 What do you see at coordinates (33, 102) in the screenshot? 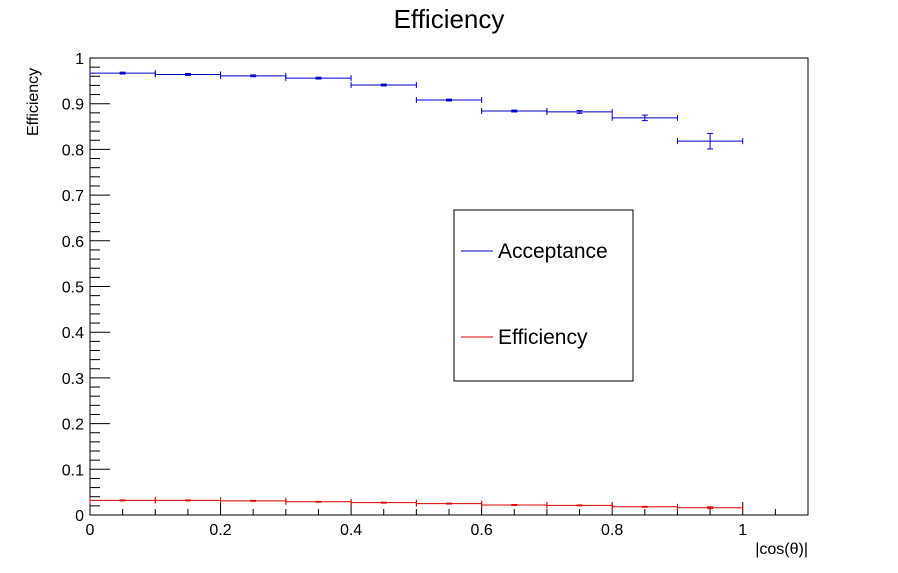
I see `y-axis-title: Efficiency` at bounding box center [33, 102].